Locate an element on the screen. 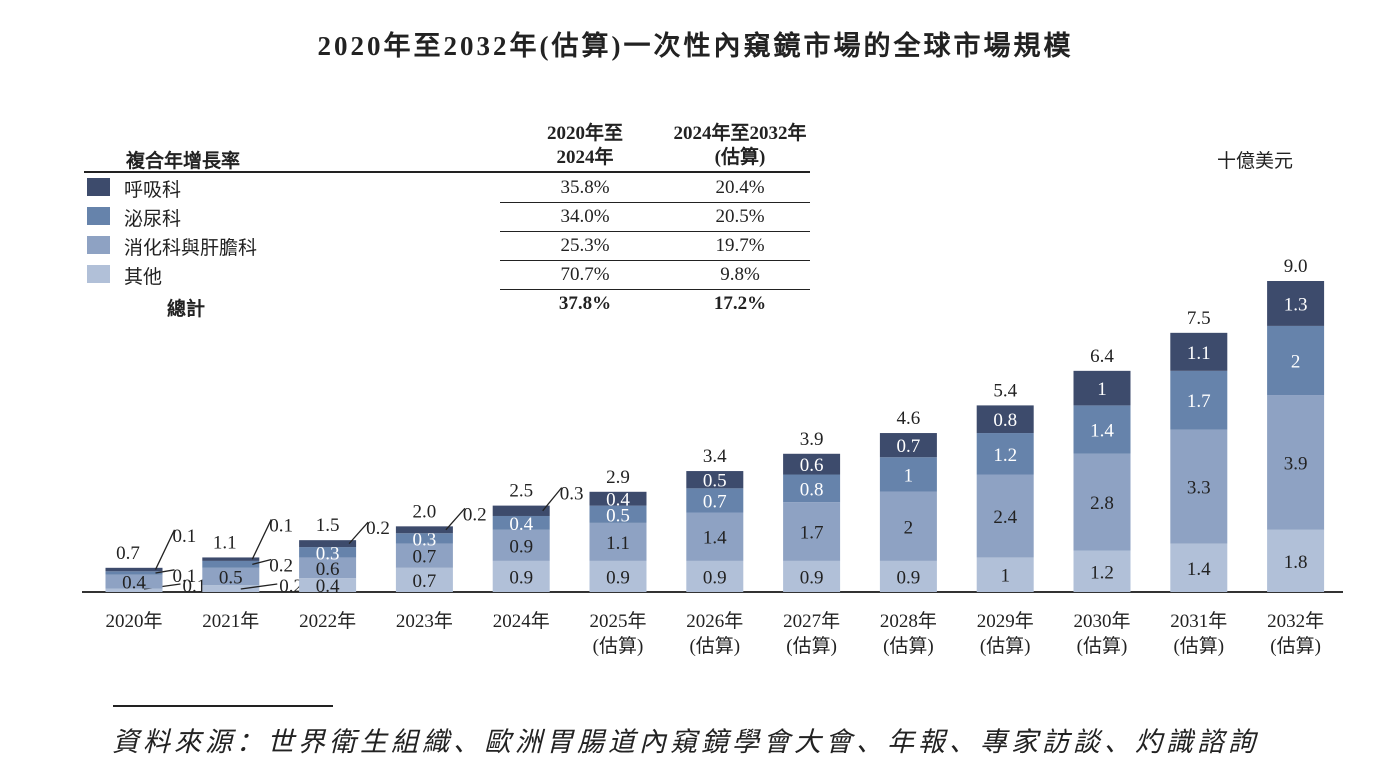 This screenshot has width=1391, height=781. segment-label: 2.8 is located at coordinates (1102, 503).